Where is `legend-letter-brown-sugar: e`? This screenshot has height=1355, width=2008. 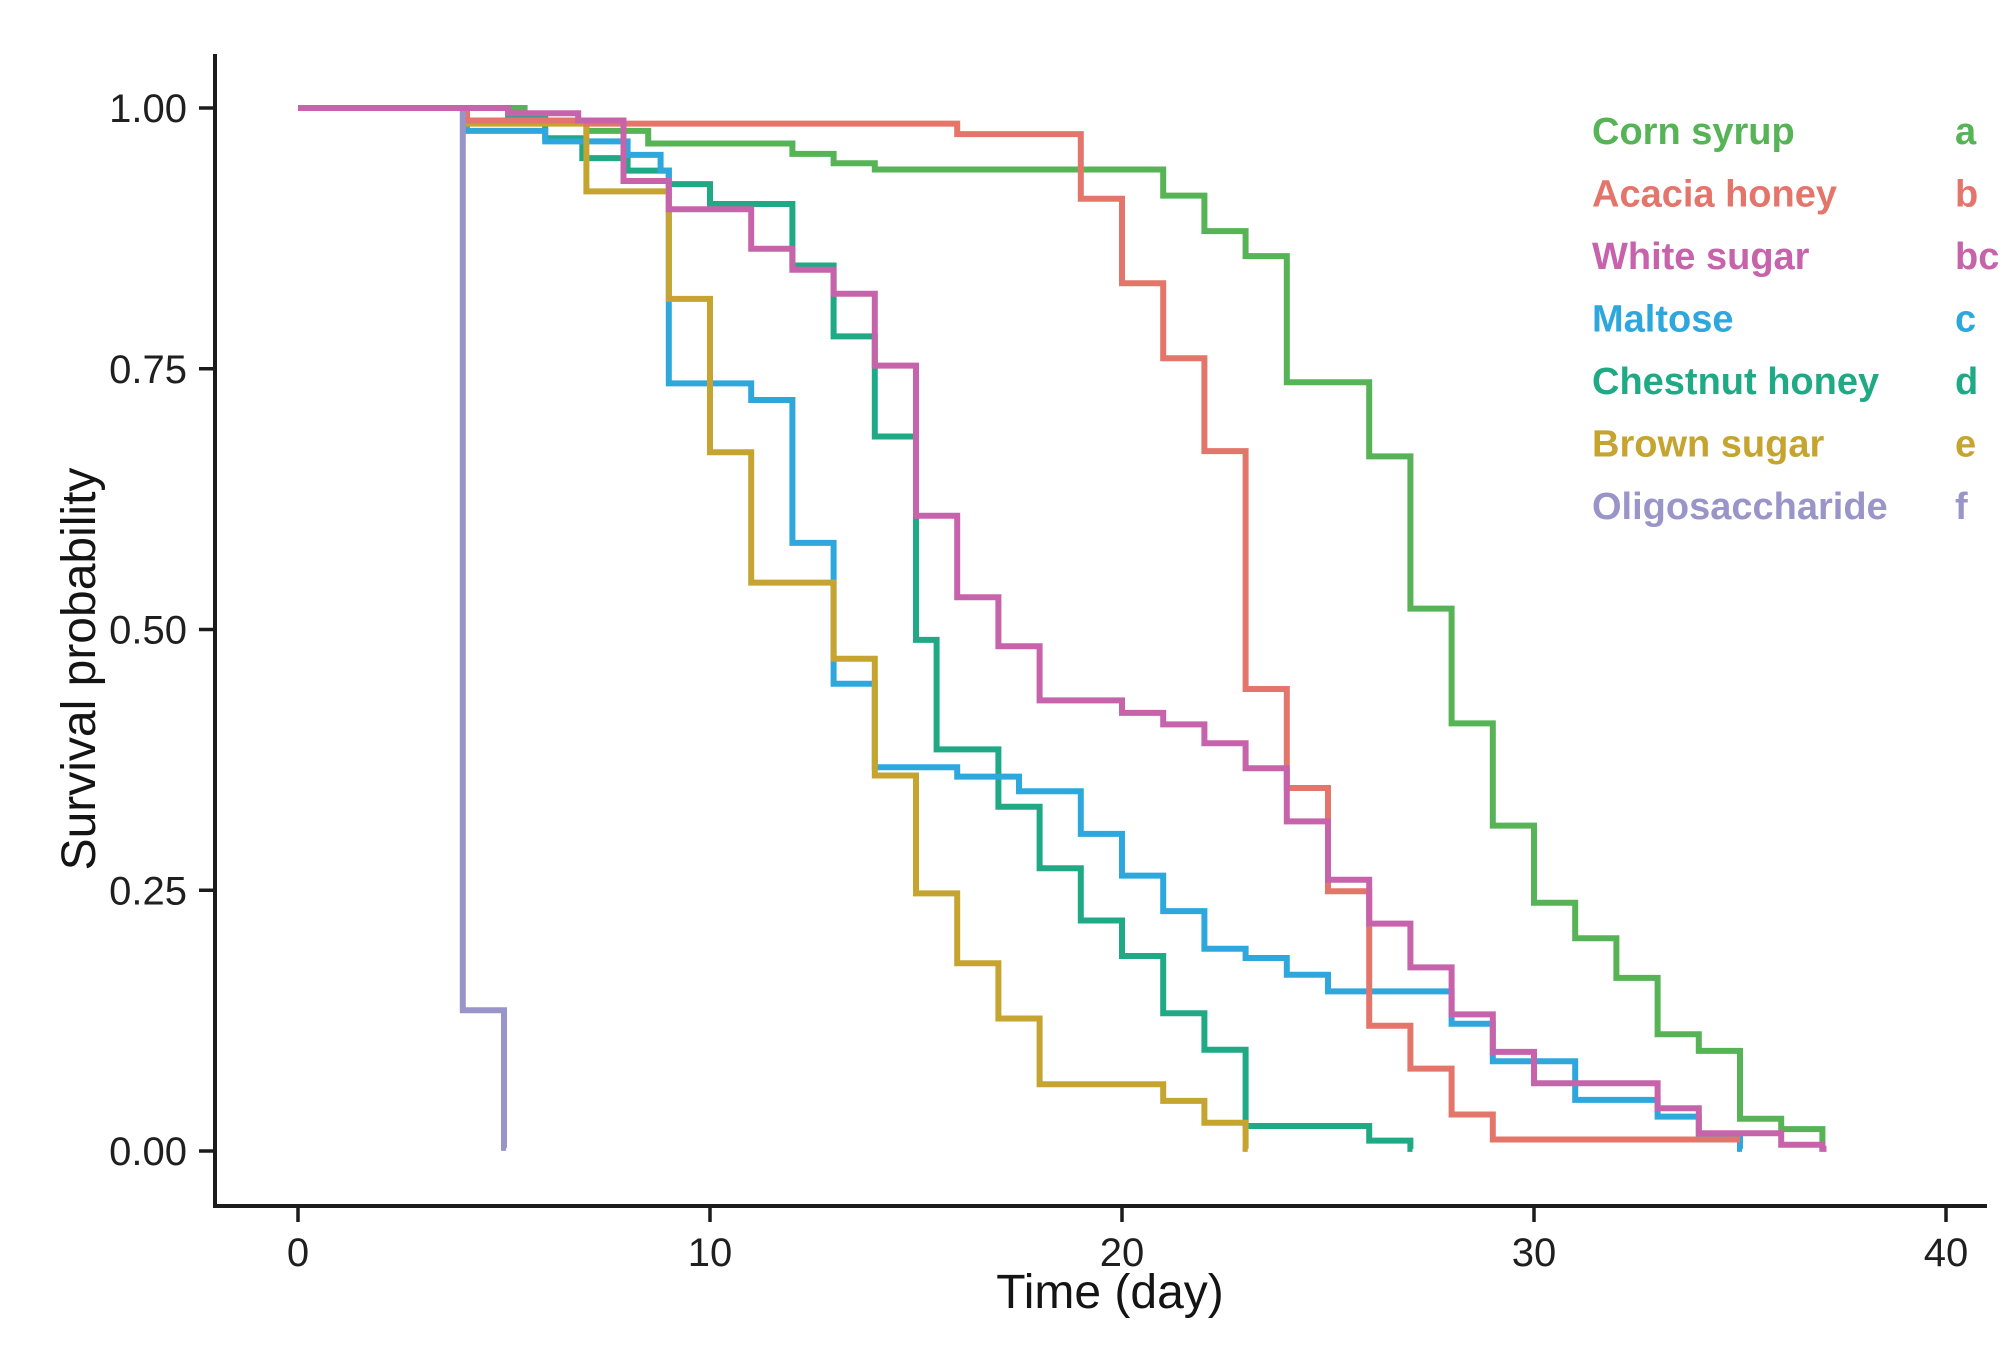
legend-letter-brown-sugar: e is located at coordinates (1965, 445).